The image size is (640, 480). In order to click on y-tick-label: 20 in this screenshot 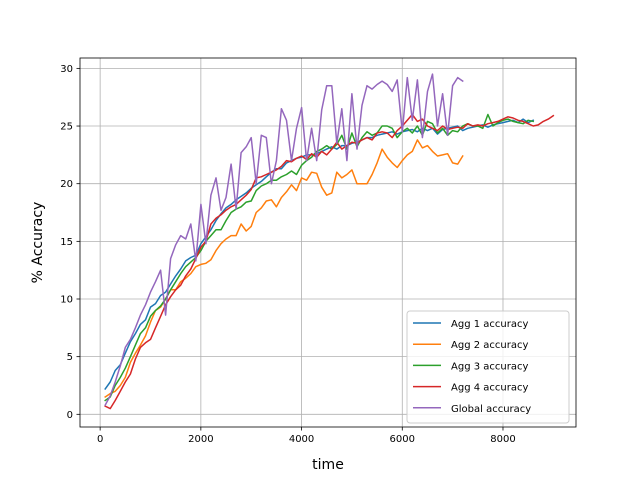, I will do `click(66, 184)`.